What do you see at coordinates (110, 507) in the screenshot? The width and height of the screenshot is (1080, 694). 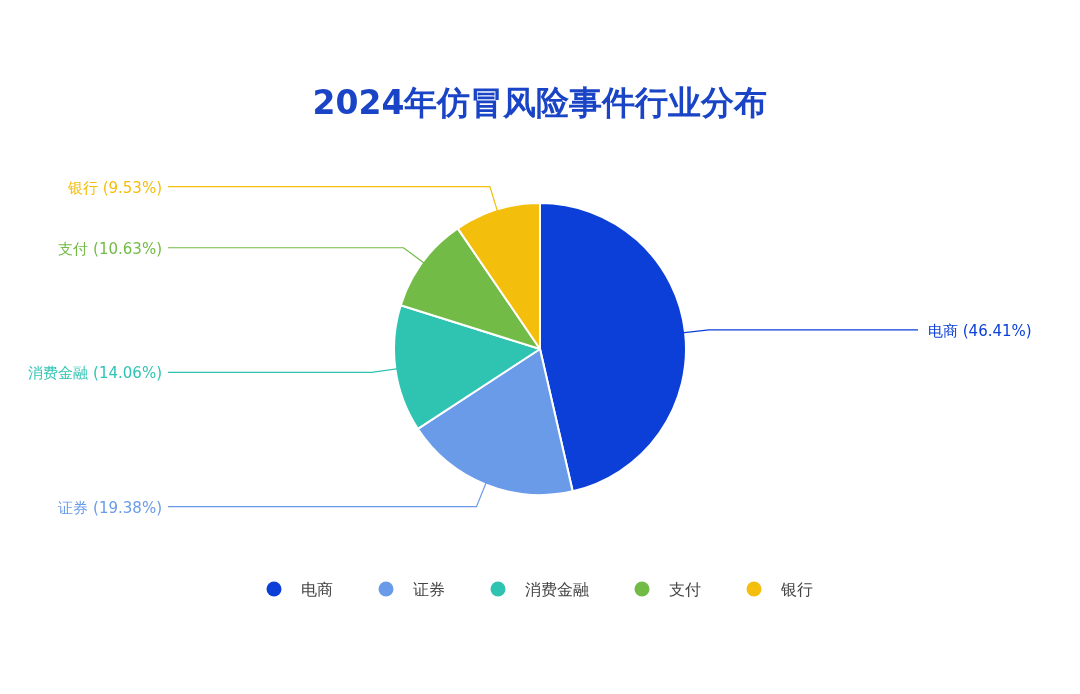 I see `category-label: 证券 (19.38%)` at bounding box center [110, 507].